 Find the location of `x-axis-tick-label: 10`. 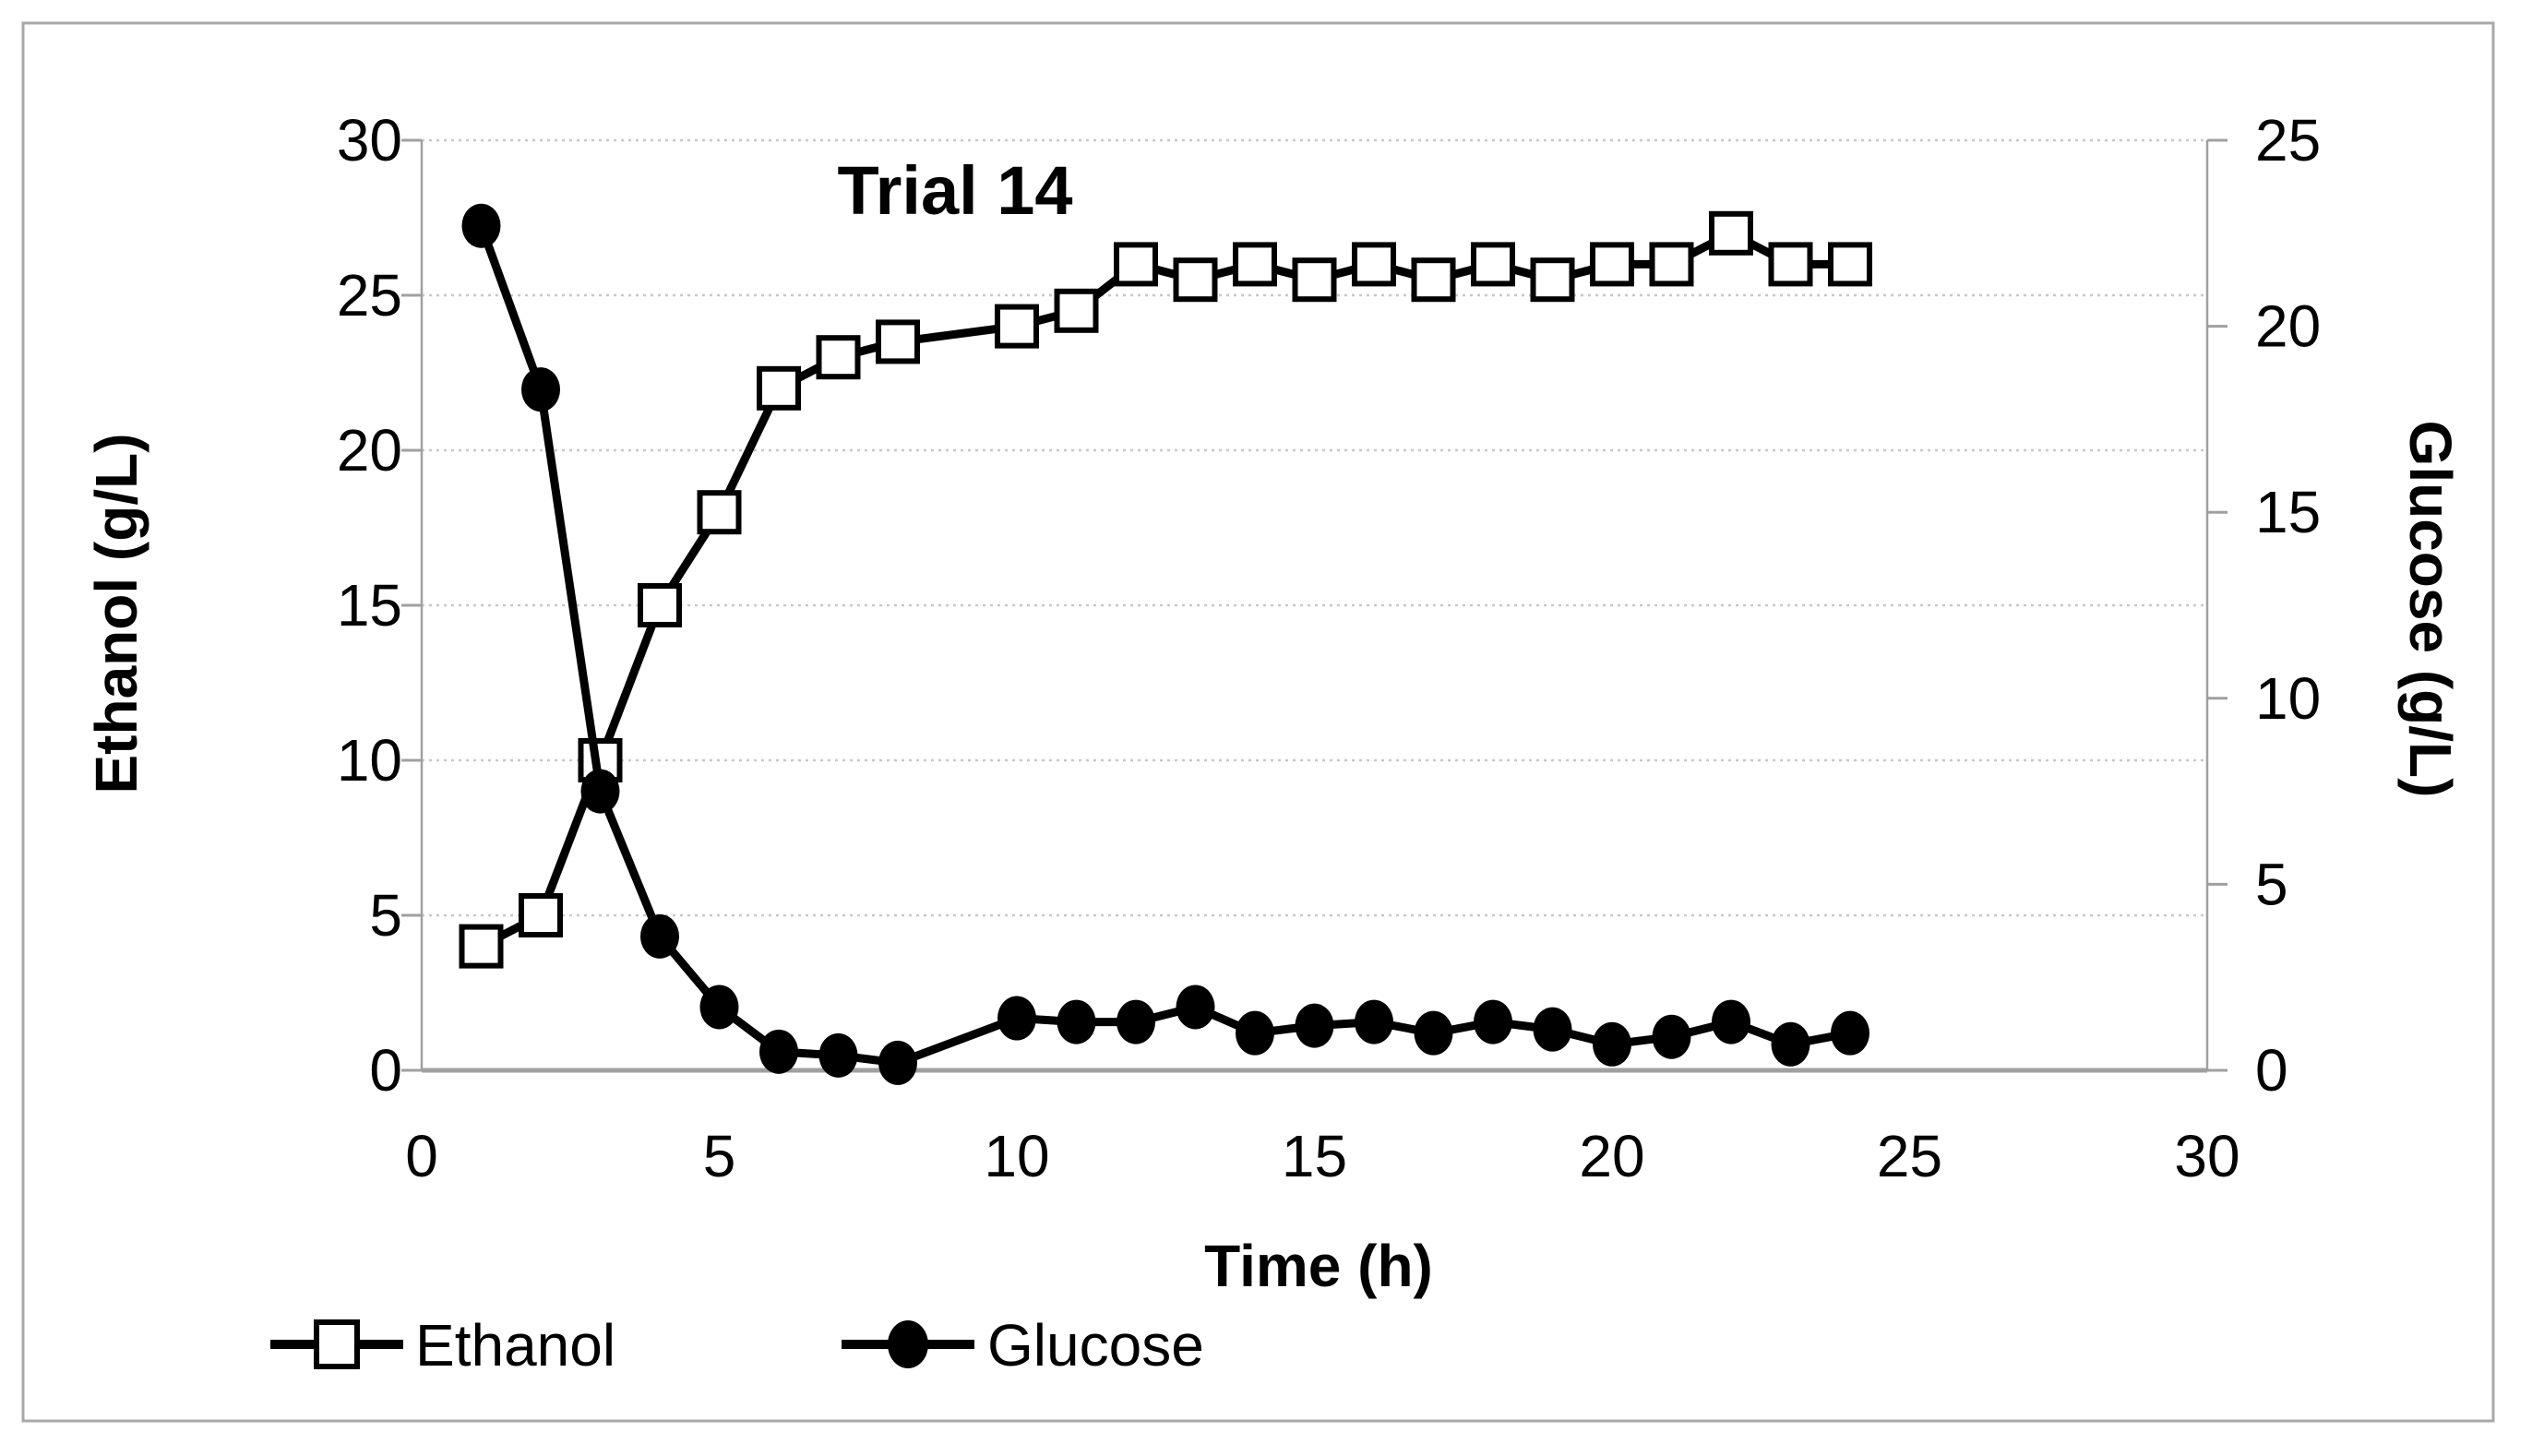

x-axis-tick-label: 10 is located at coordinates (1016, 1156).